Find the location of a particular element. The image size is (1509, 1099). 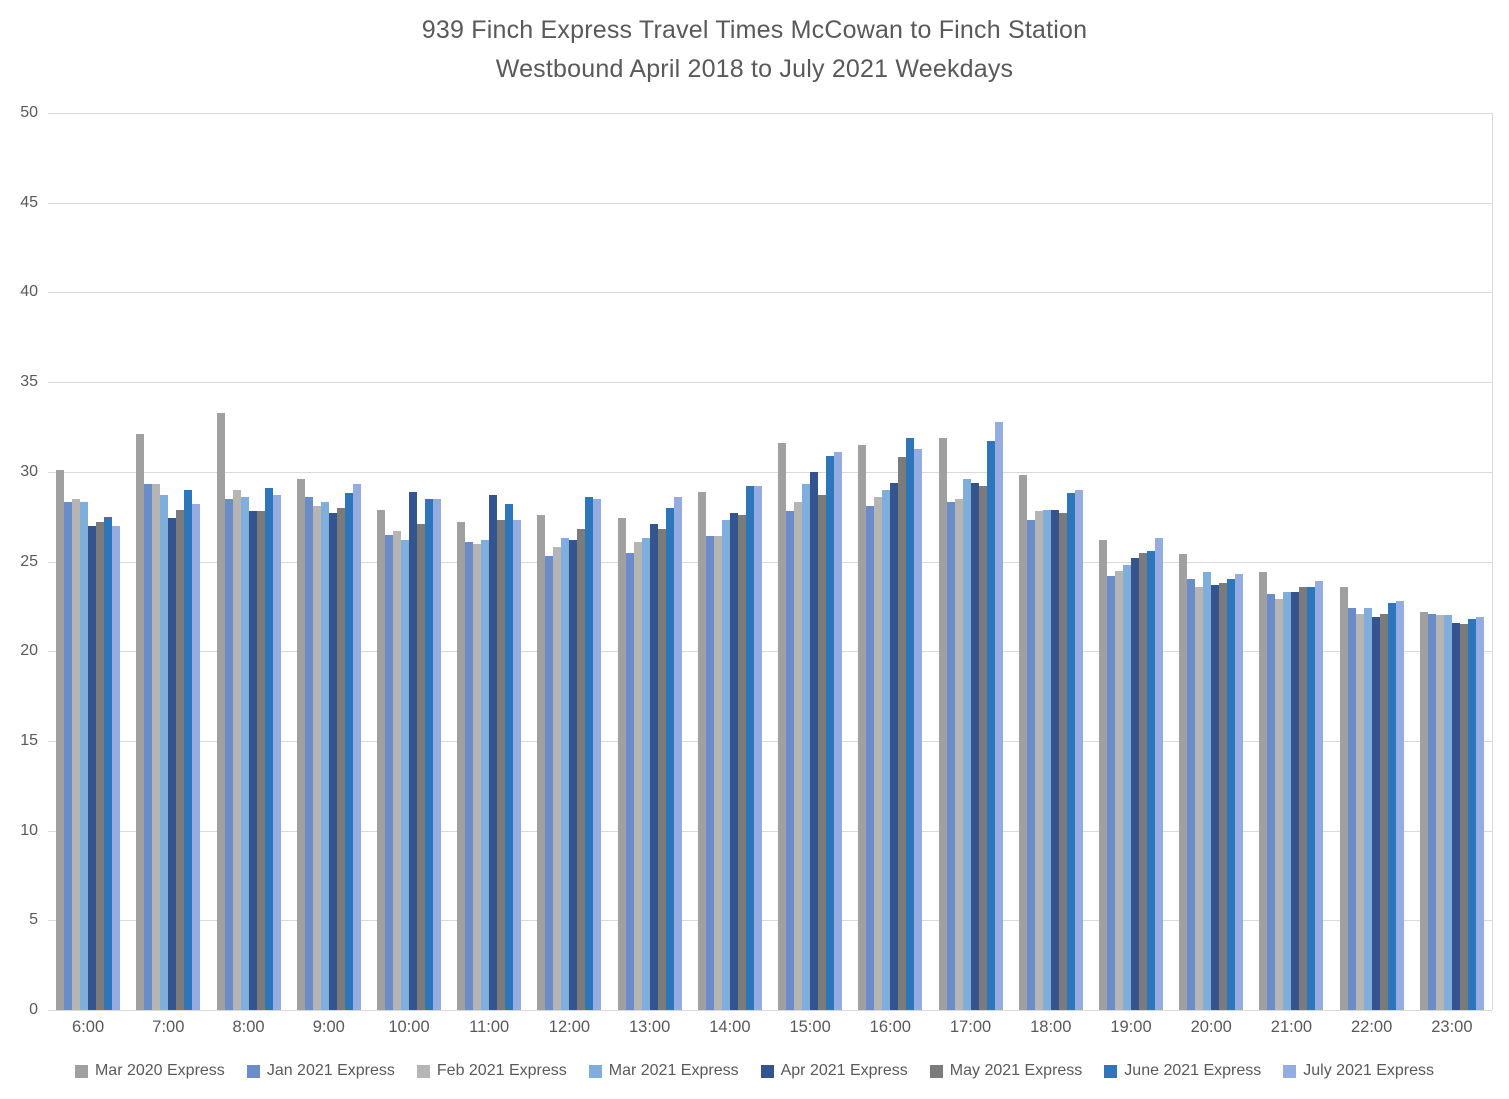

bar-mar-2021-express-23:00 is located at coordinates (1447, 812).